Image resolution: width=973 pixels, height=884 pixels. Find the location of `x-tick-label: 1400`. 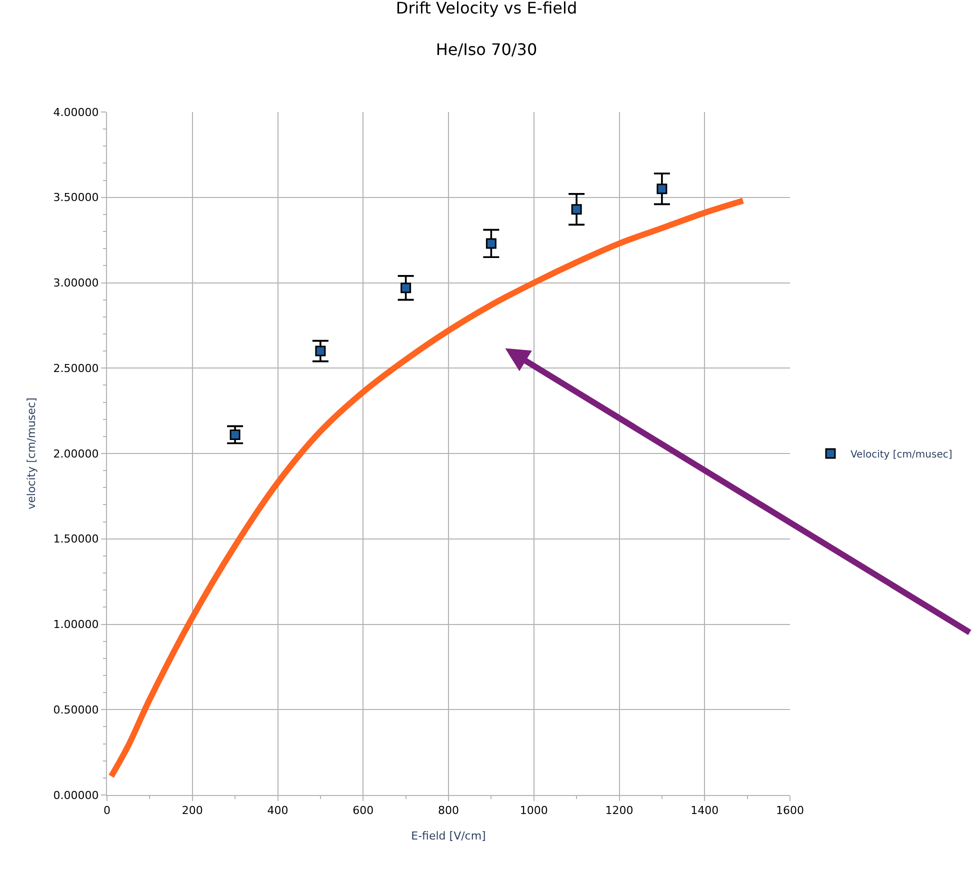

x-tick-label: 1400 is located at coordinates (704, 811).